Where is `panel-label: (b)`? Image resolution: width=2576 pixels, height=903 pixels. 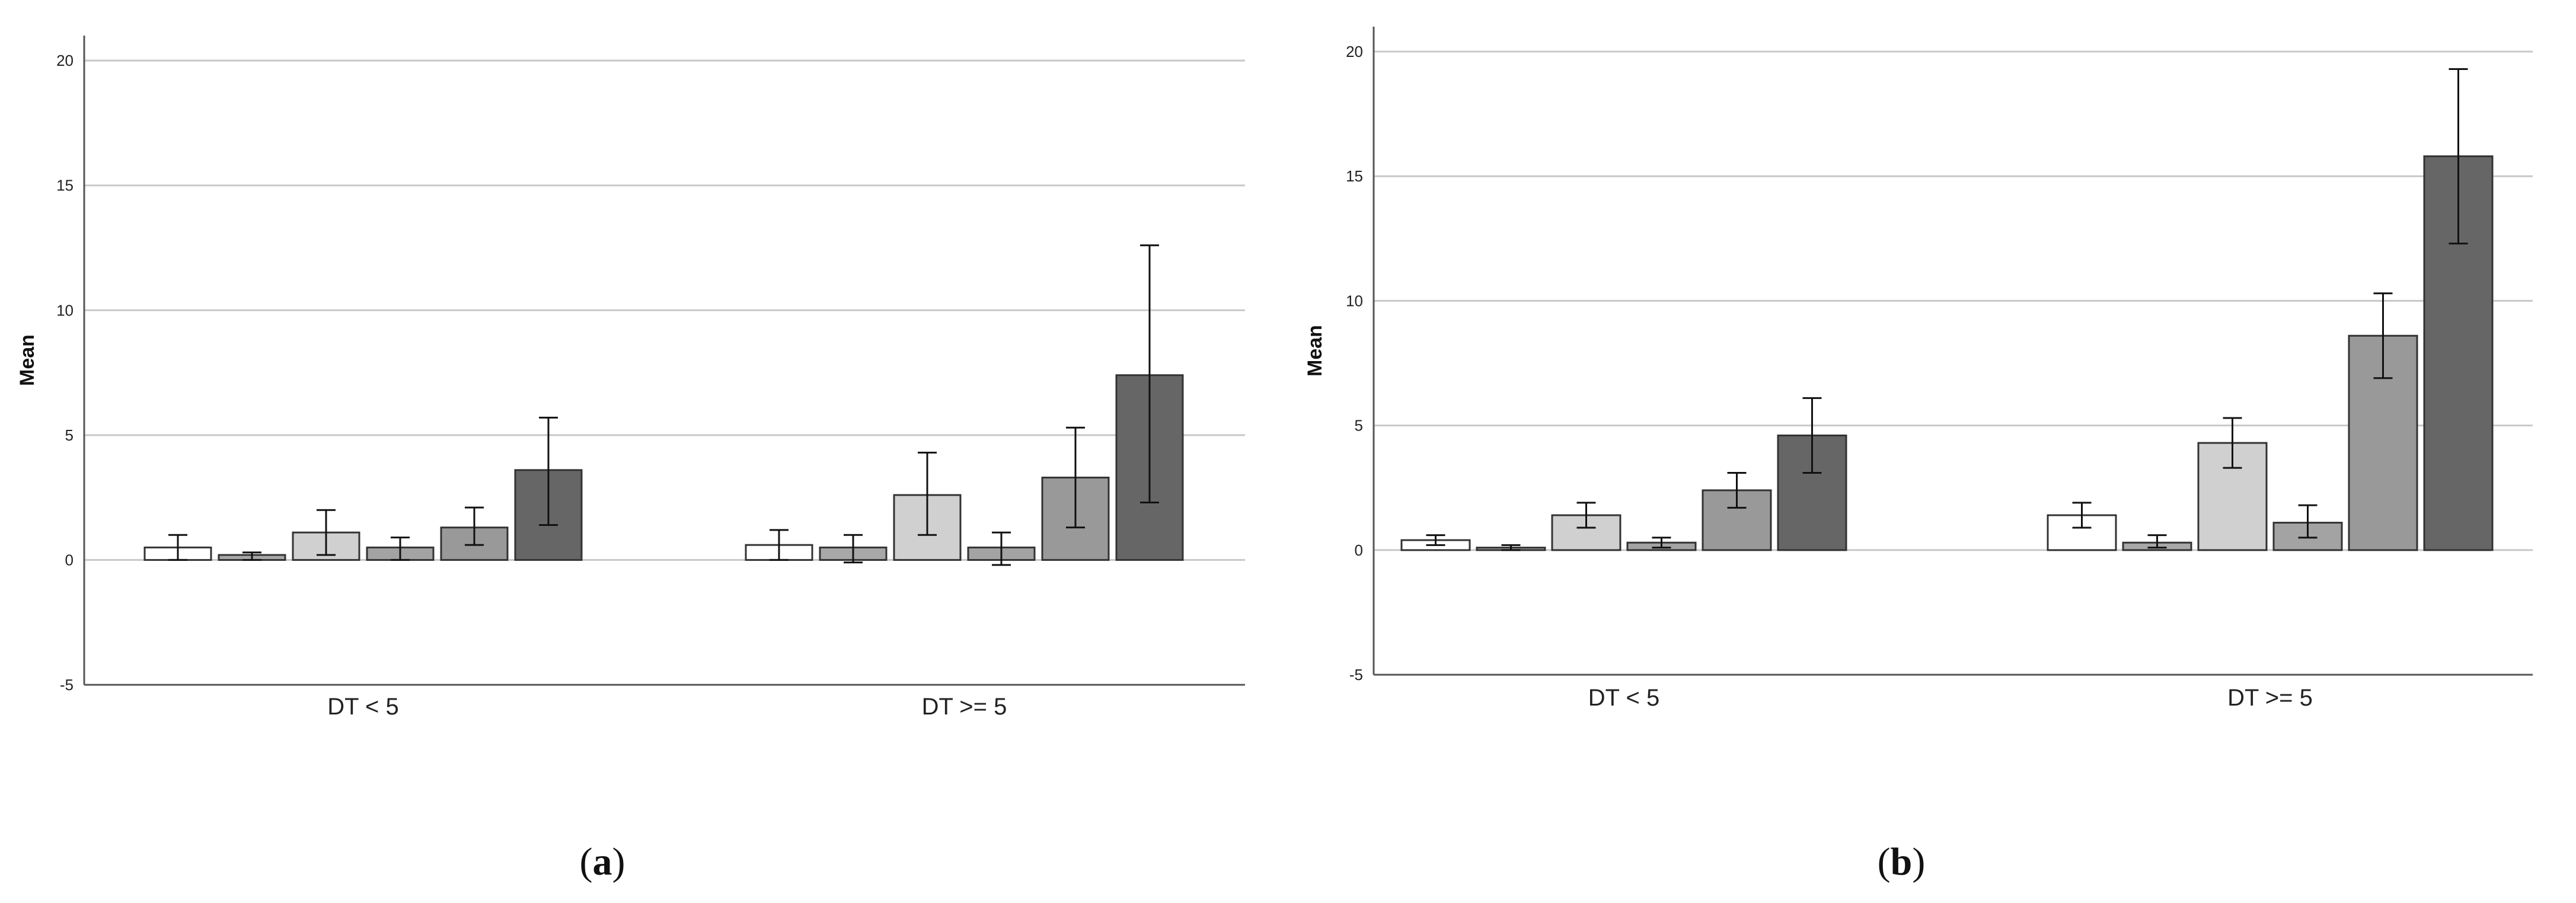 panel-label: (b) is located at coordinates (1902, 861).